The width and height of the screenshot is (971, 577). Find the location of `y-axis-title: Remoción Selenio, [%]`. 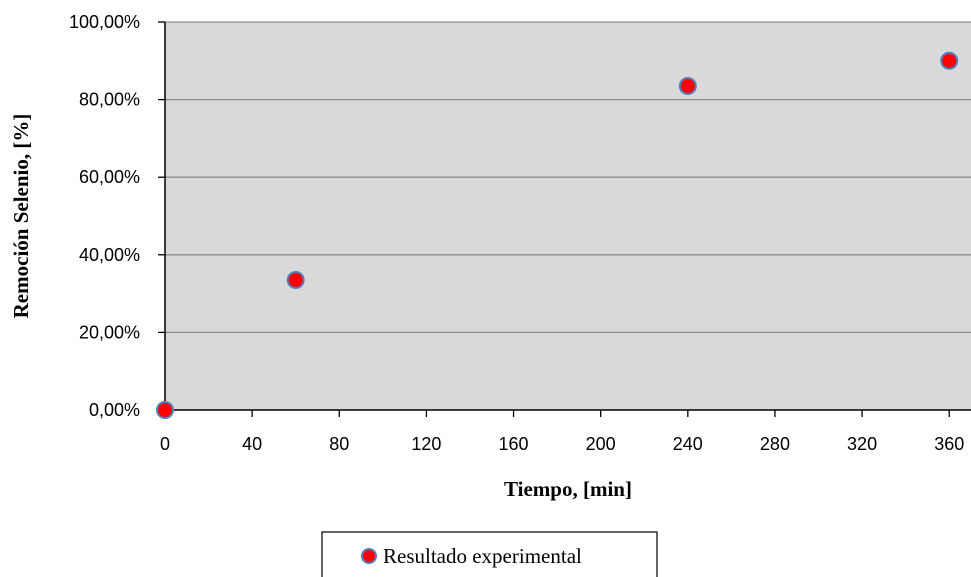

y-axis-title: Remoción Selenio, [%] is located at coordinates (21, 216).